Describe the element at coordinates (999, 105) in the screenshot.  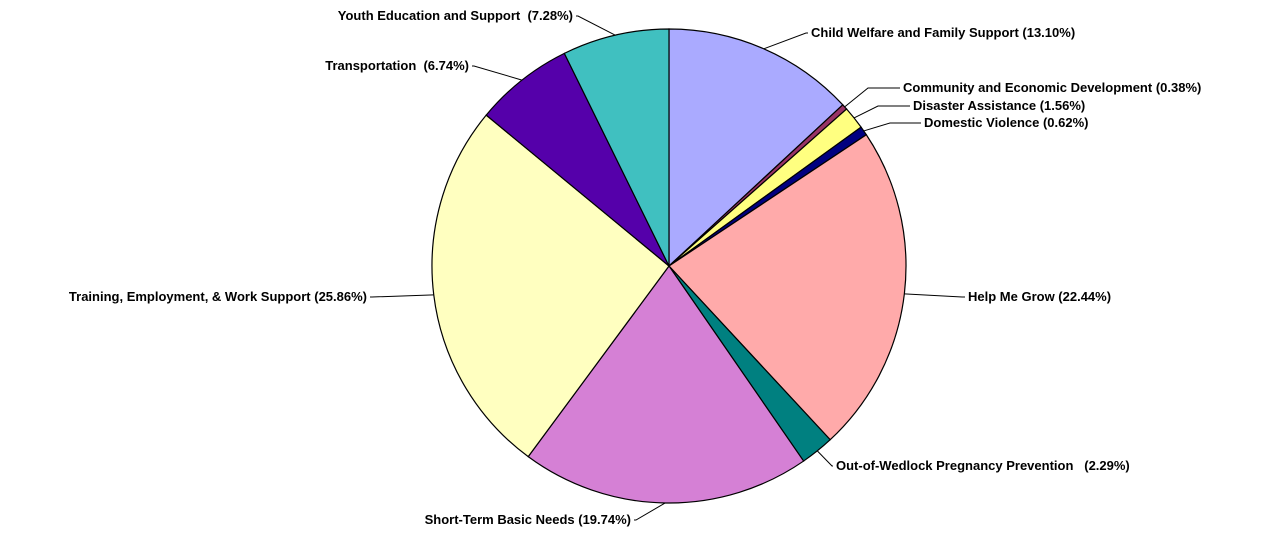
I see `slice-label: Disaster Assistance (1.56%)` at that location.